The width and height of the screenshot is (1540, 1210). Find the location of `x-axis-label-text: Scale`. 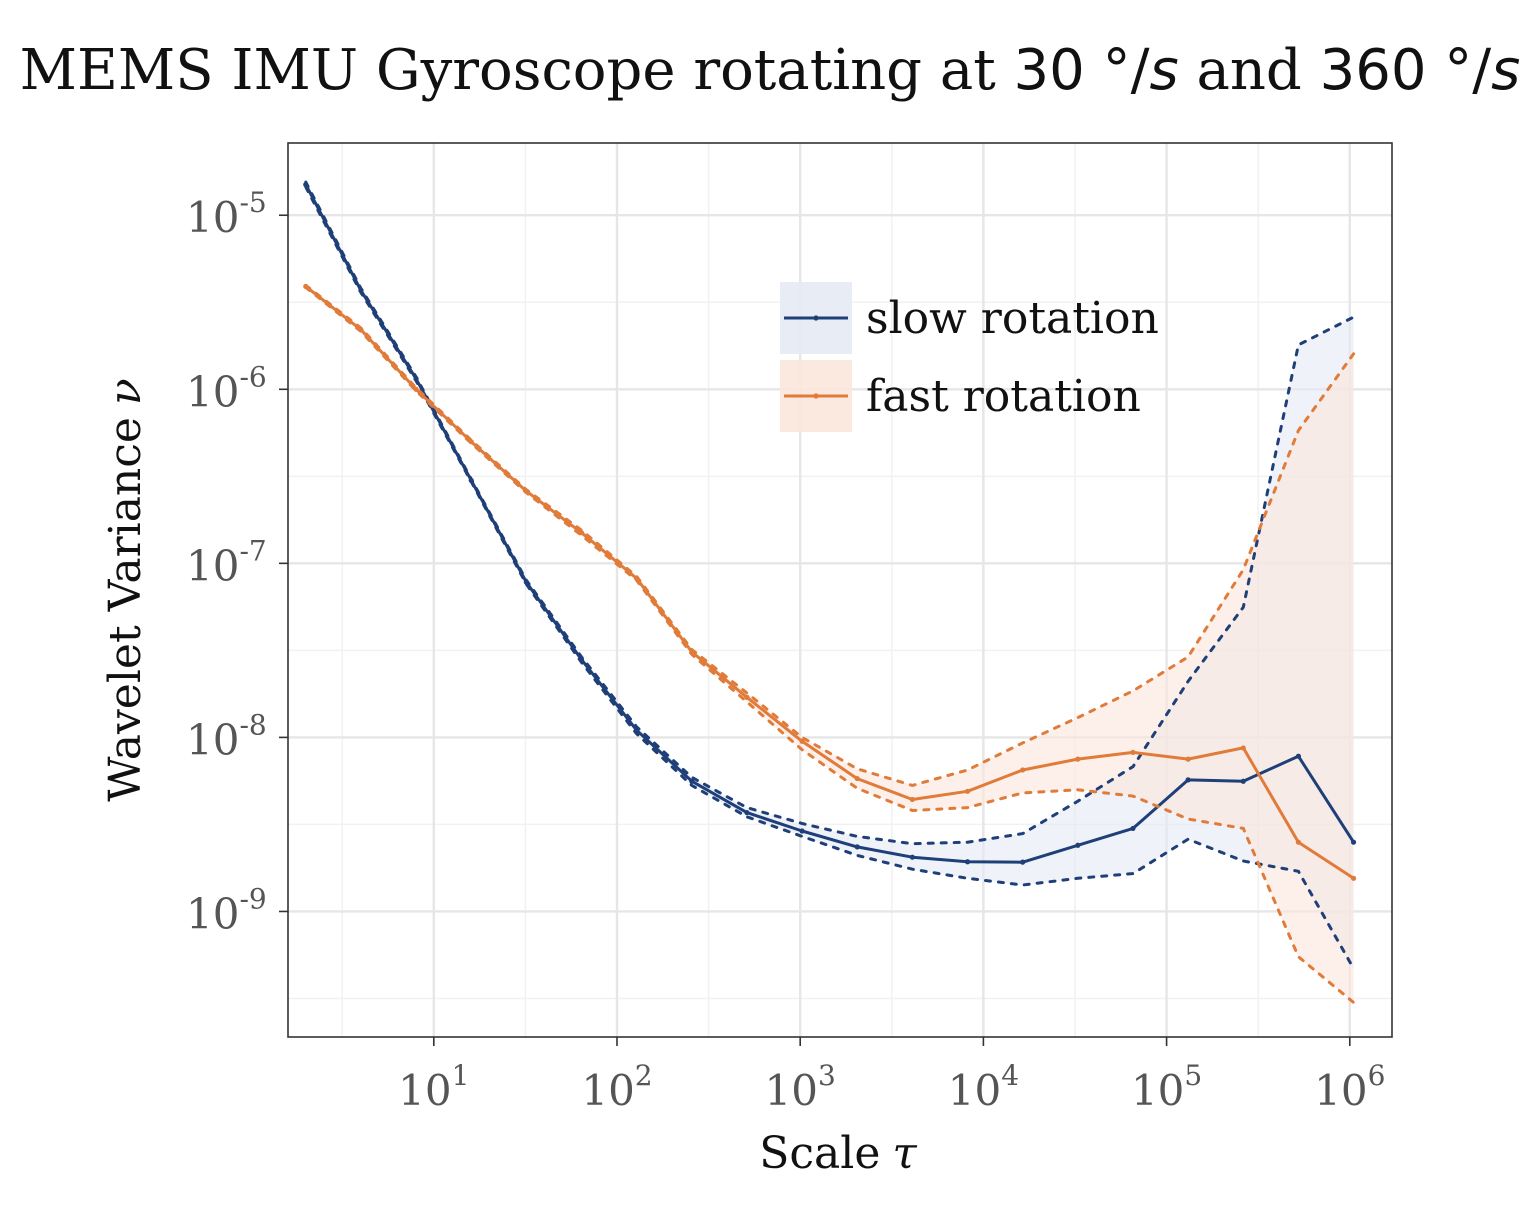

x-axis-label-text: Scale is located at coordinates (819, 1153).